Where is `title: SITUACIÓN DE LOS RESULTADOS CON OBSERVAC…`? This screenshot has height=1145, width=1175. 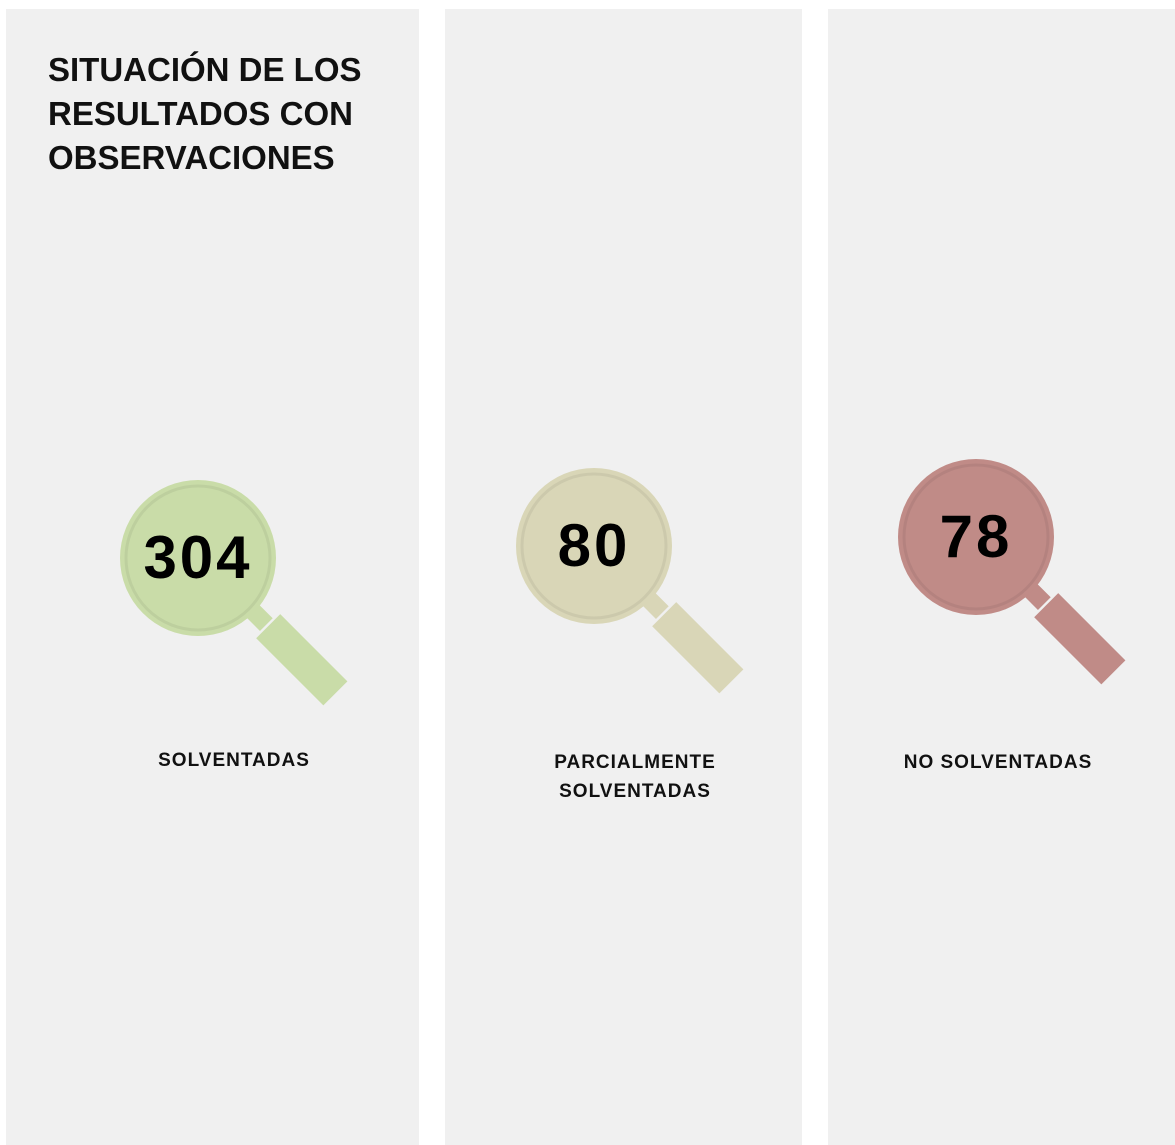 title: SITUACIÓN DE LOS RESULTADOS CON OBSERVAC… is located at coordinates (205, 113).